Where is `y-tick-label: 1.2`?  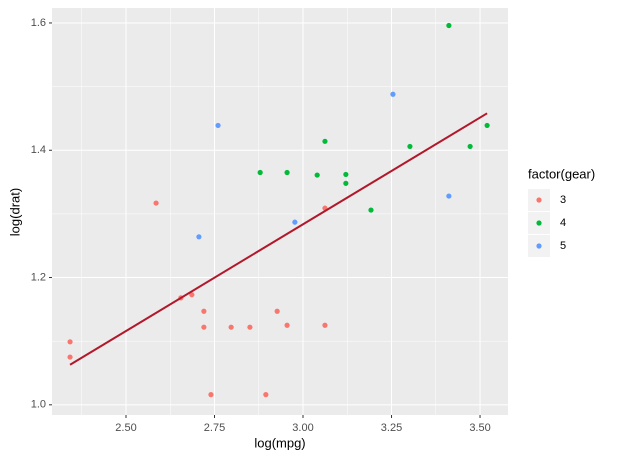
y-tick-label: 1.2 is located at coordinates (38, 277).